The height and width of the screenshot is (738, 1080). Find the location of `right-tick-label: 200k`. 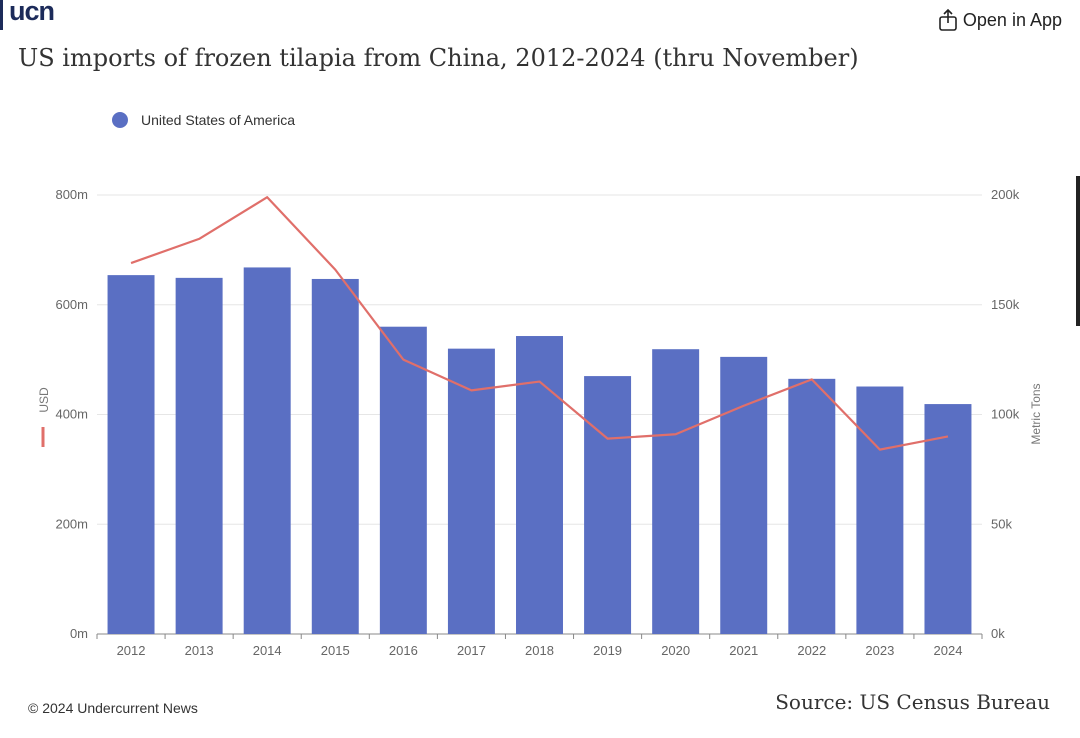

right-tick-label: 200k is located at coordinates (1005, 194).